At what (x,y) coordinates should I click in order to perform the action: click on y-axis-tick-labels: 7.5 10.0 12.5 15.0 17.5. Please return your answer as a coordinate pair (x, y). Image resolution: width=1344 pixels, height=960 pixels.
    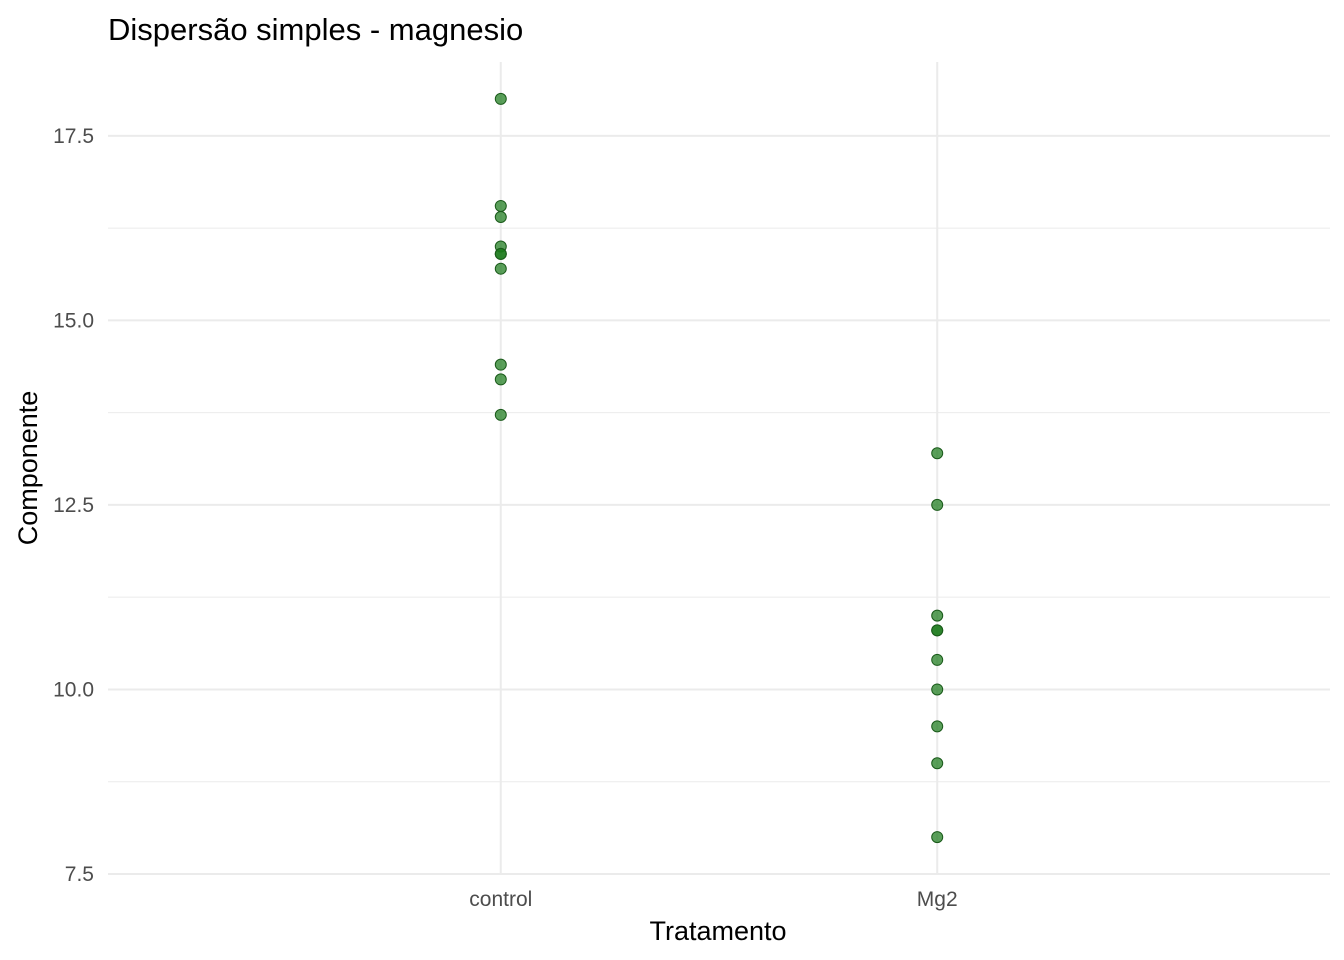
    Looking at the image, I should click on (73, 505).